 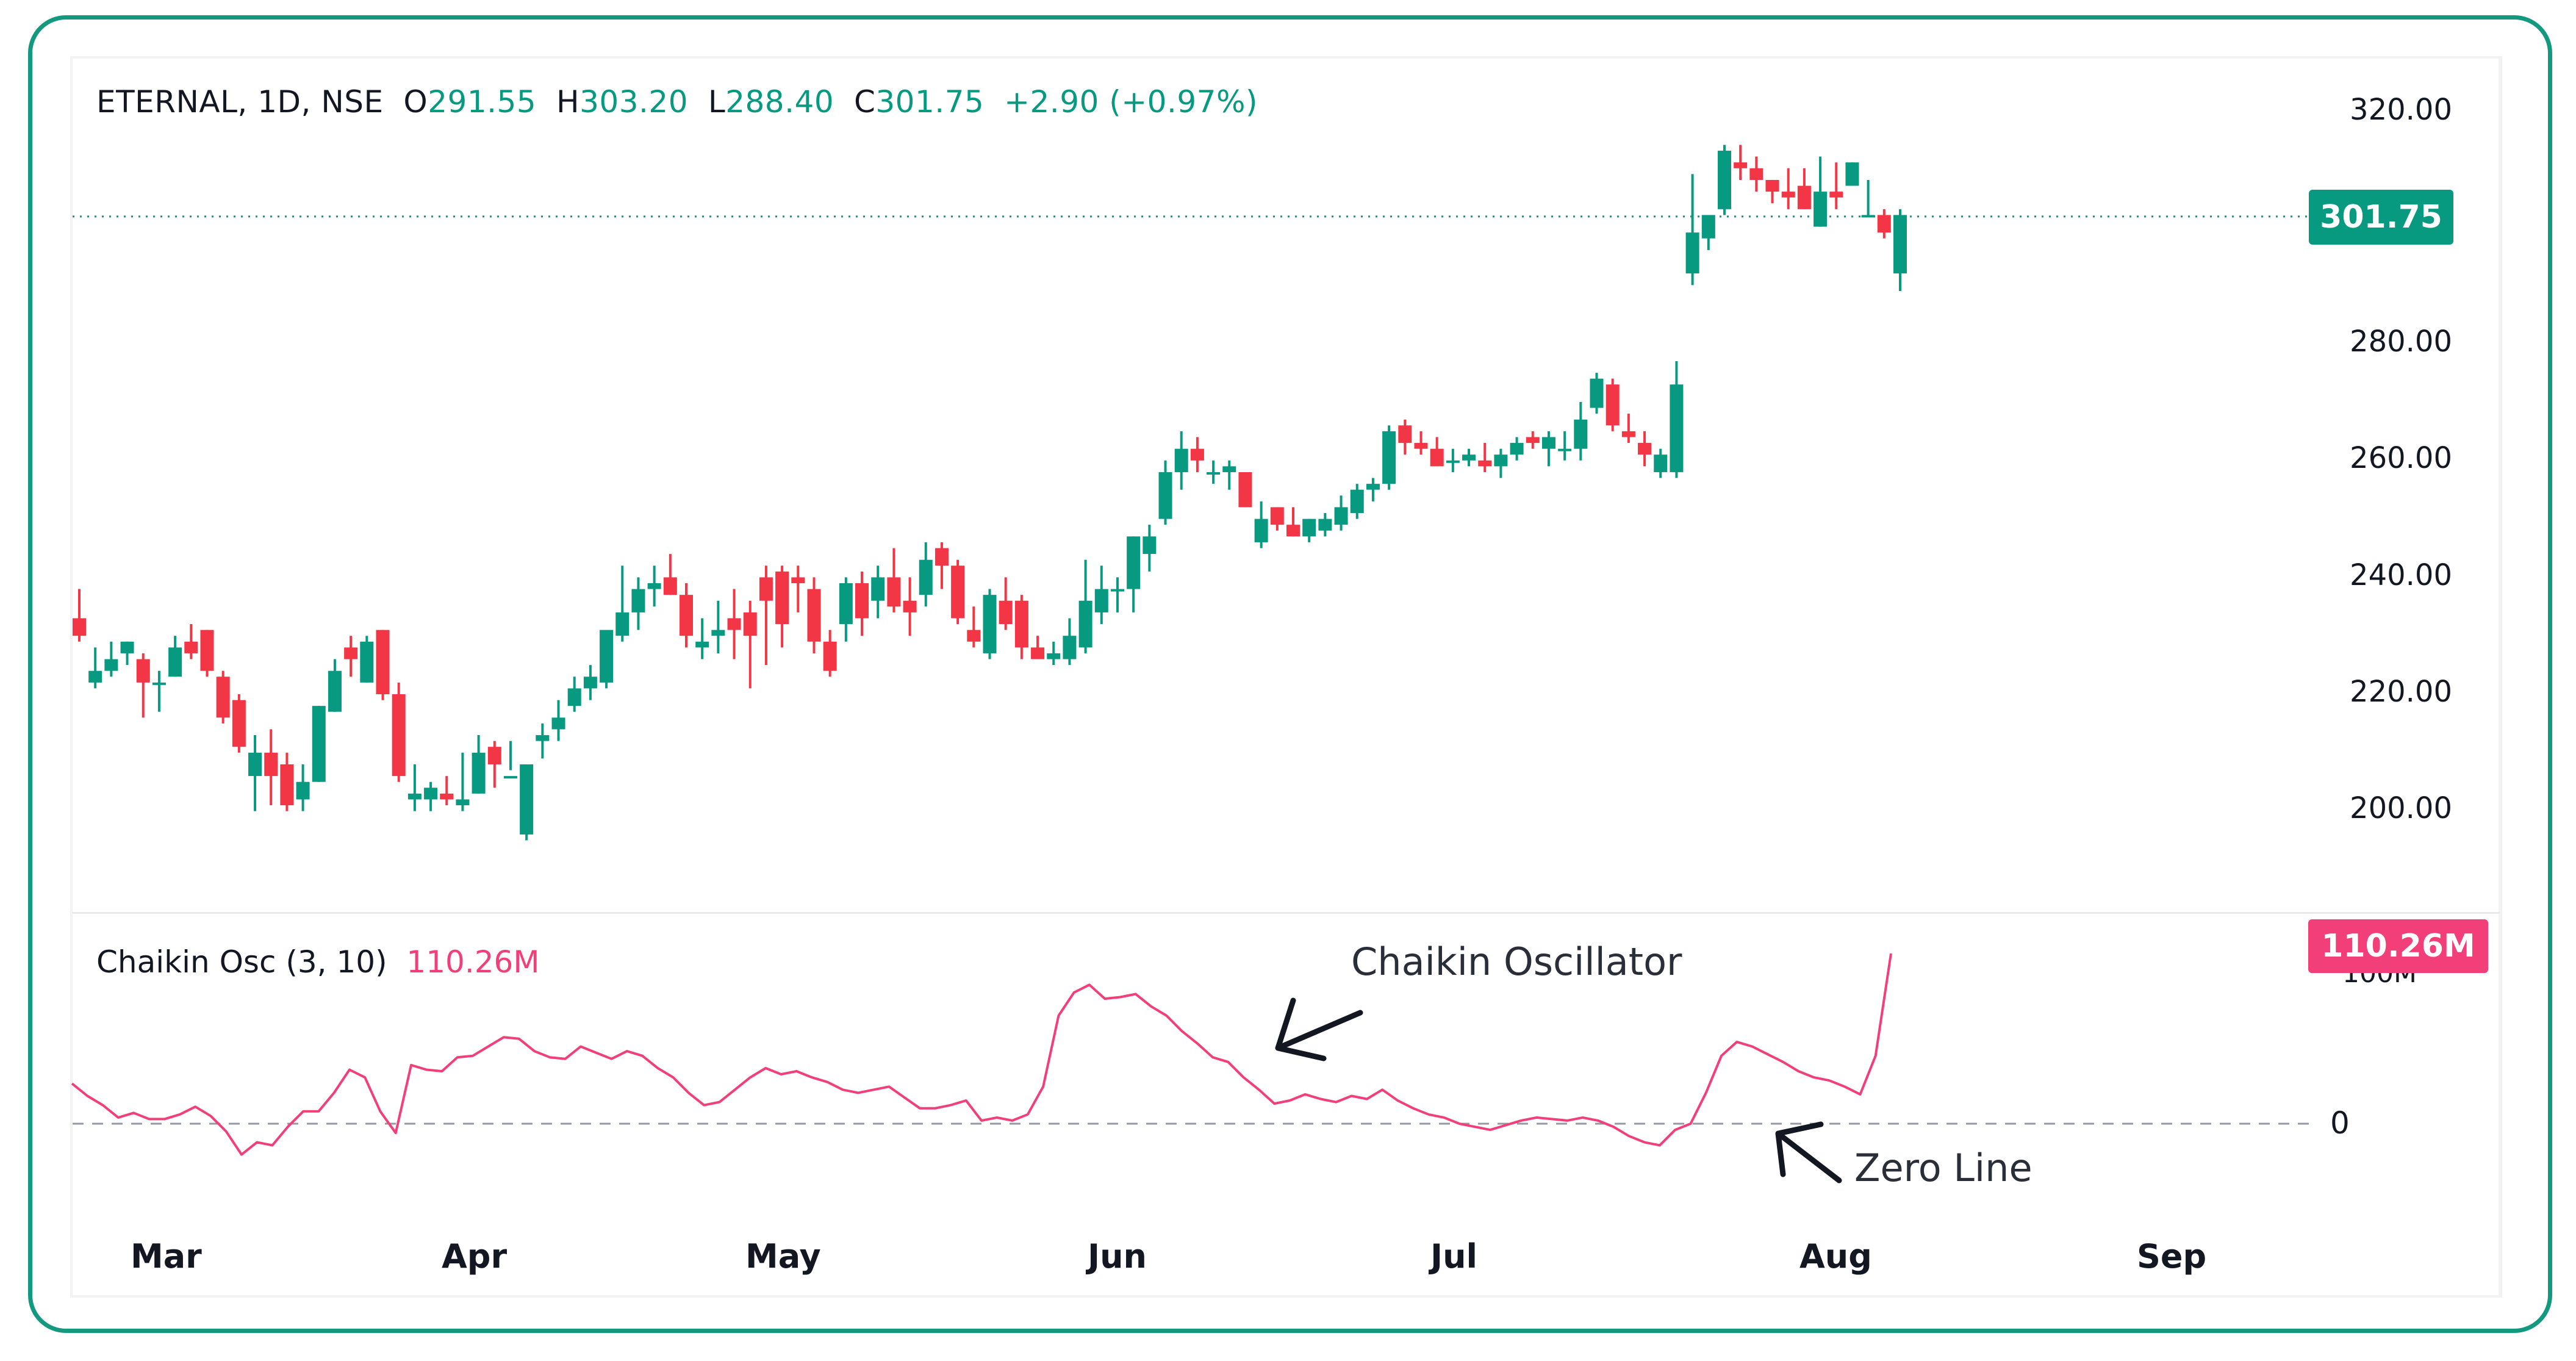 What do you see at coordinates (1517, 961) in the screenshot?
I see `annotation-chaikin-oscillator: Chaikin Oscillator` at bounding box center [1517, 961].